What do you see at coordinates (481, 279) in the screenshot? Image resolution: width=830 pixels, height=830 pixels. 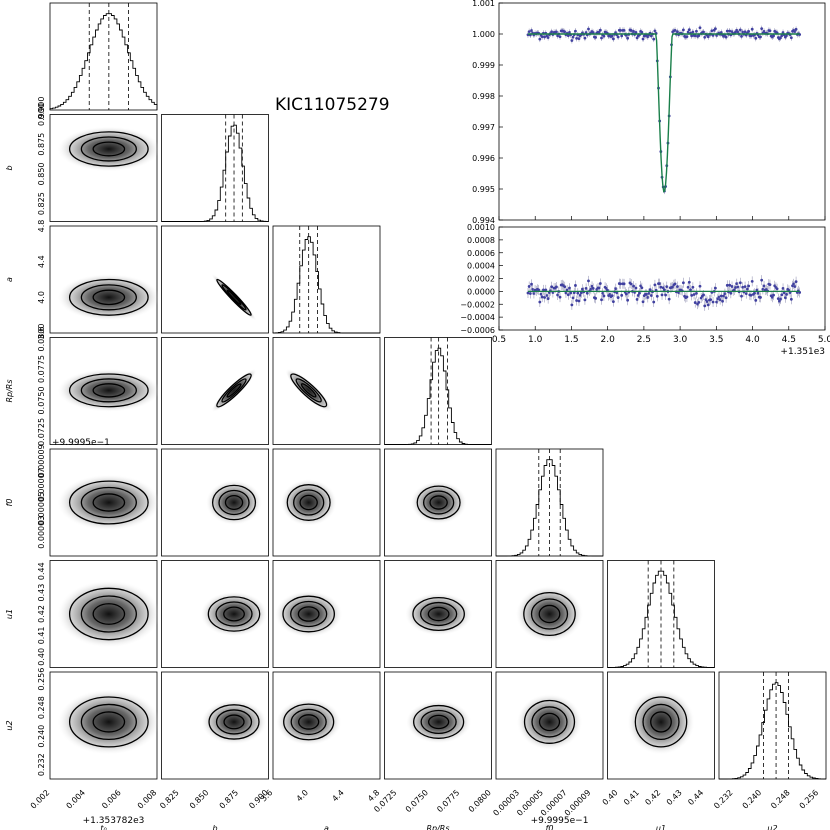 I see `res-y-tick-label: 0.0002` at bounding box center [481, 279].